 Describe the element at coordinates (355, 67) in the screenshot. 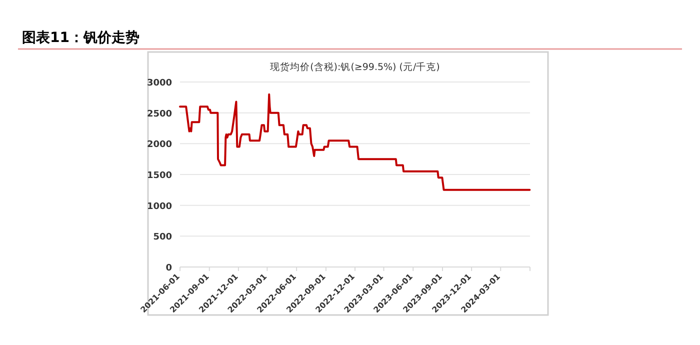

I see `chart-subtitle: 现货均价(含税):钒(≥99.5%) (元/千克)` at that location.